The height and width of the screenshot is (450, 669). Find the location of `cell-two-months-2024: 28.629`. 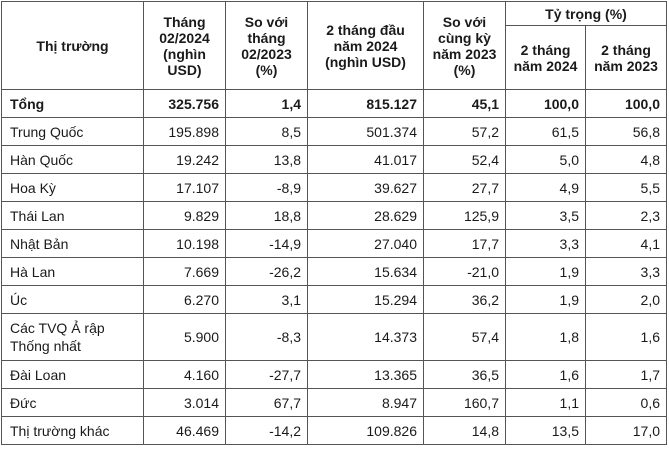

cell-two-months-2024: 28.629 is located at coordinates (365, 215).